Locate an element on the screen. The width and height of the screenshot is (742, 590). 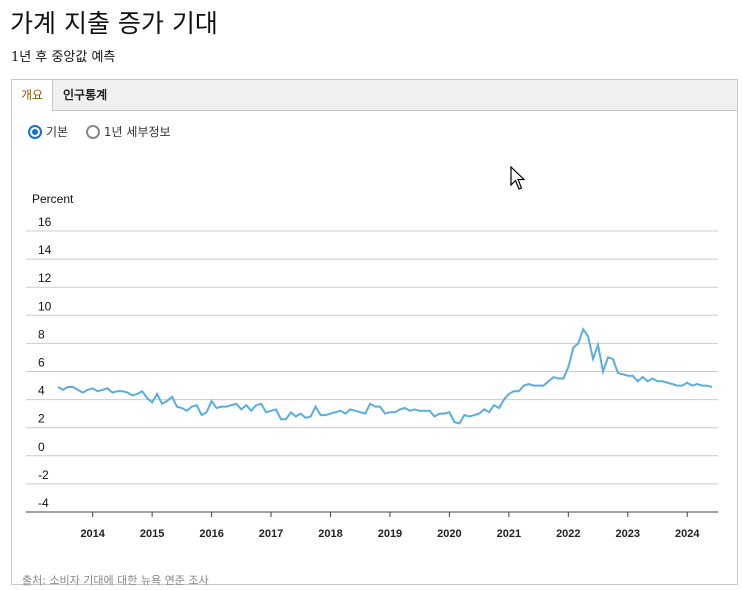
radio-basic: 기본 is located at coordinates (48, 131).